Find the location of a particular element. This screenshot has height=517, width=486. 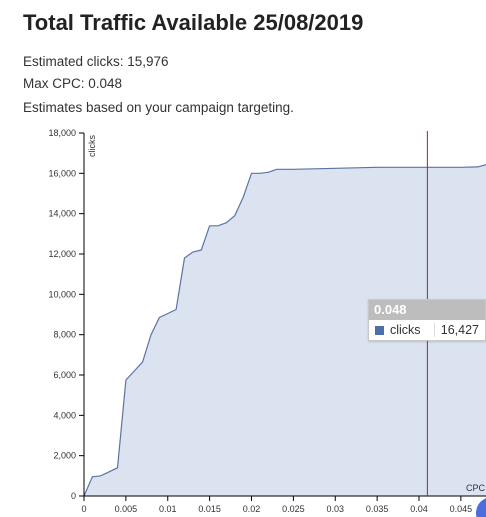

max-cpc-text: Max CPC: 0.048 is located at coordinates (73, 83).